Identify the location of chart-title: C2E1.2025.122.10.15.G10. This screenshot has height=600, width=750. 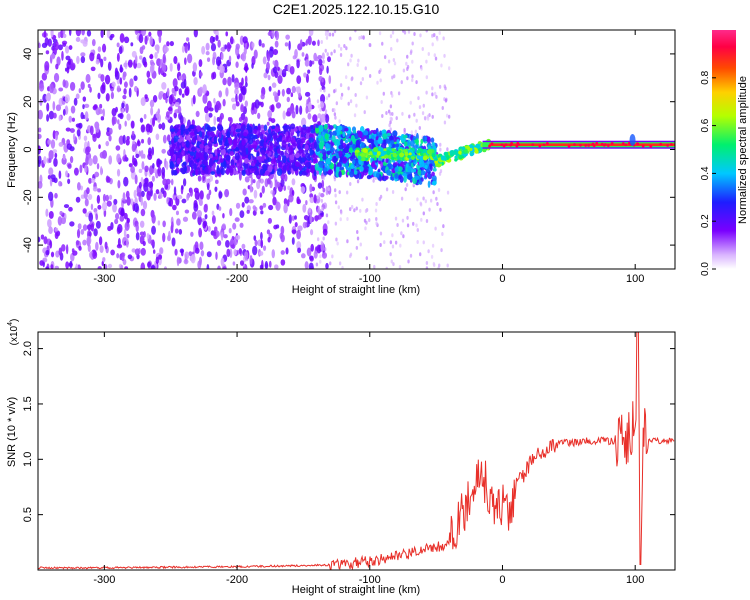
(356, 9).